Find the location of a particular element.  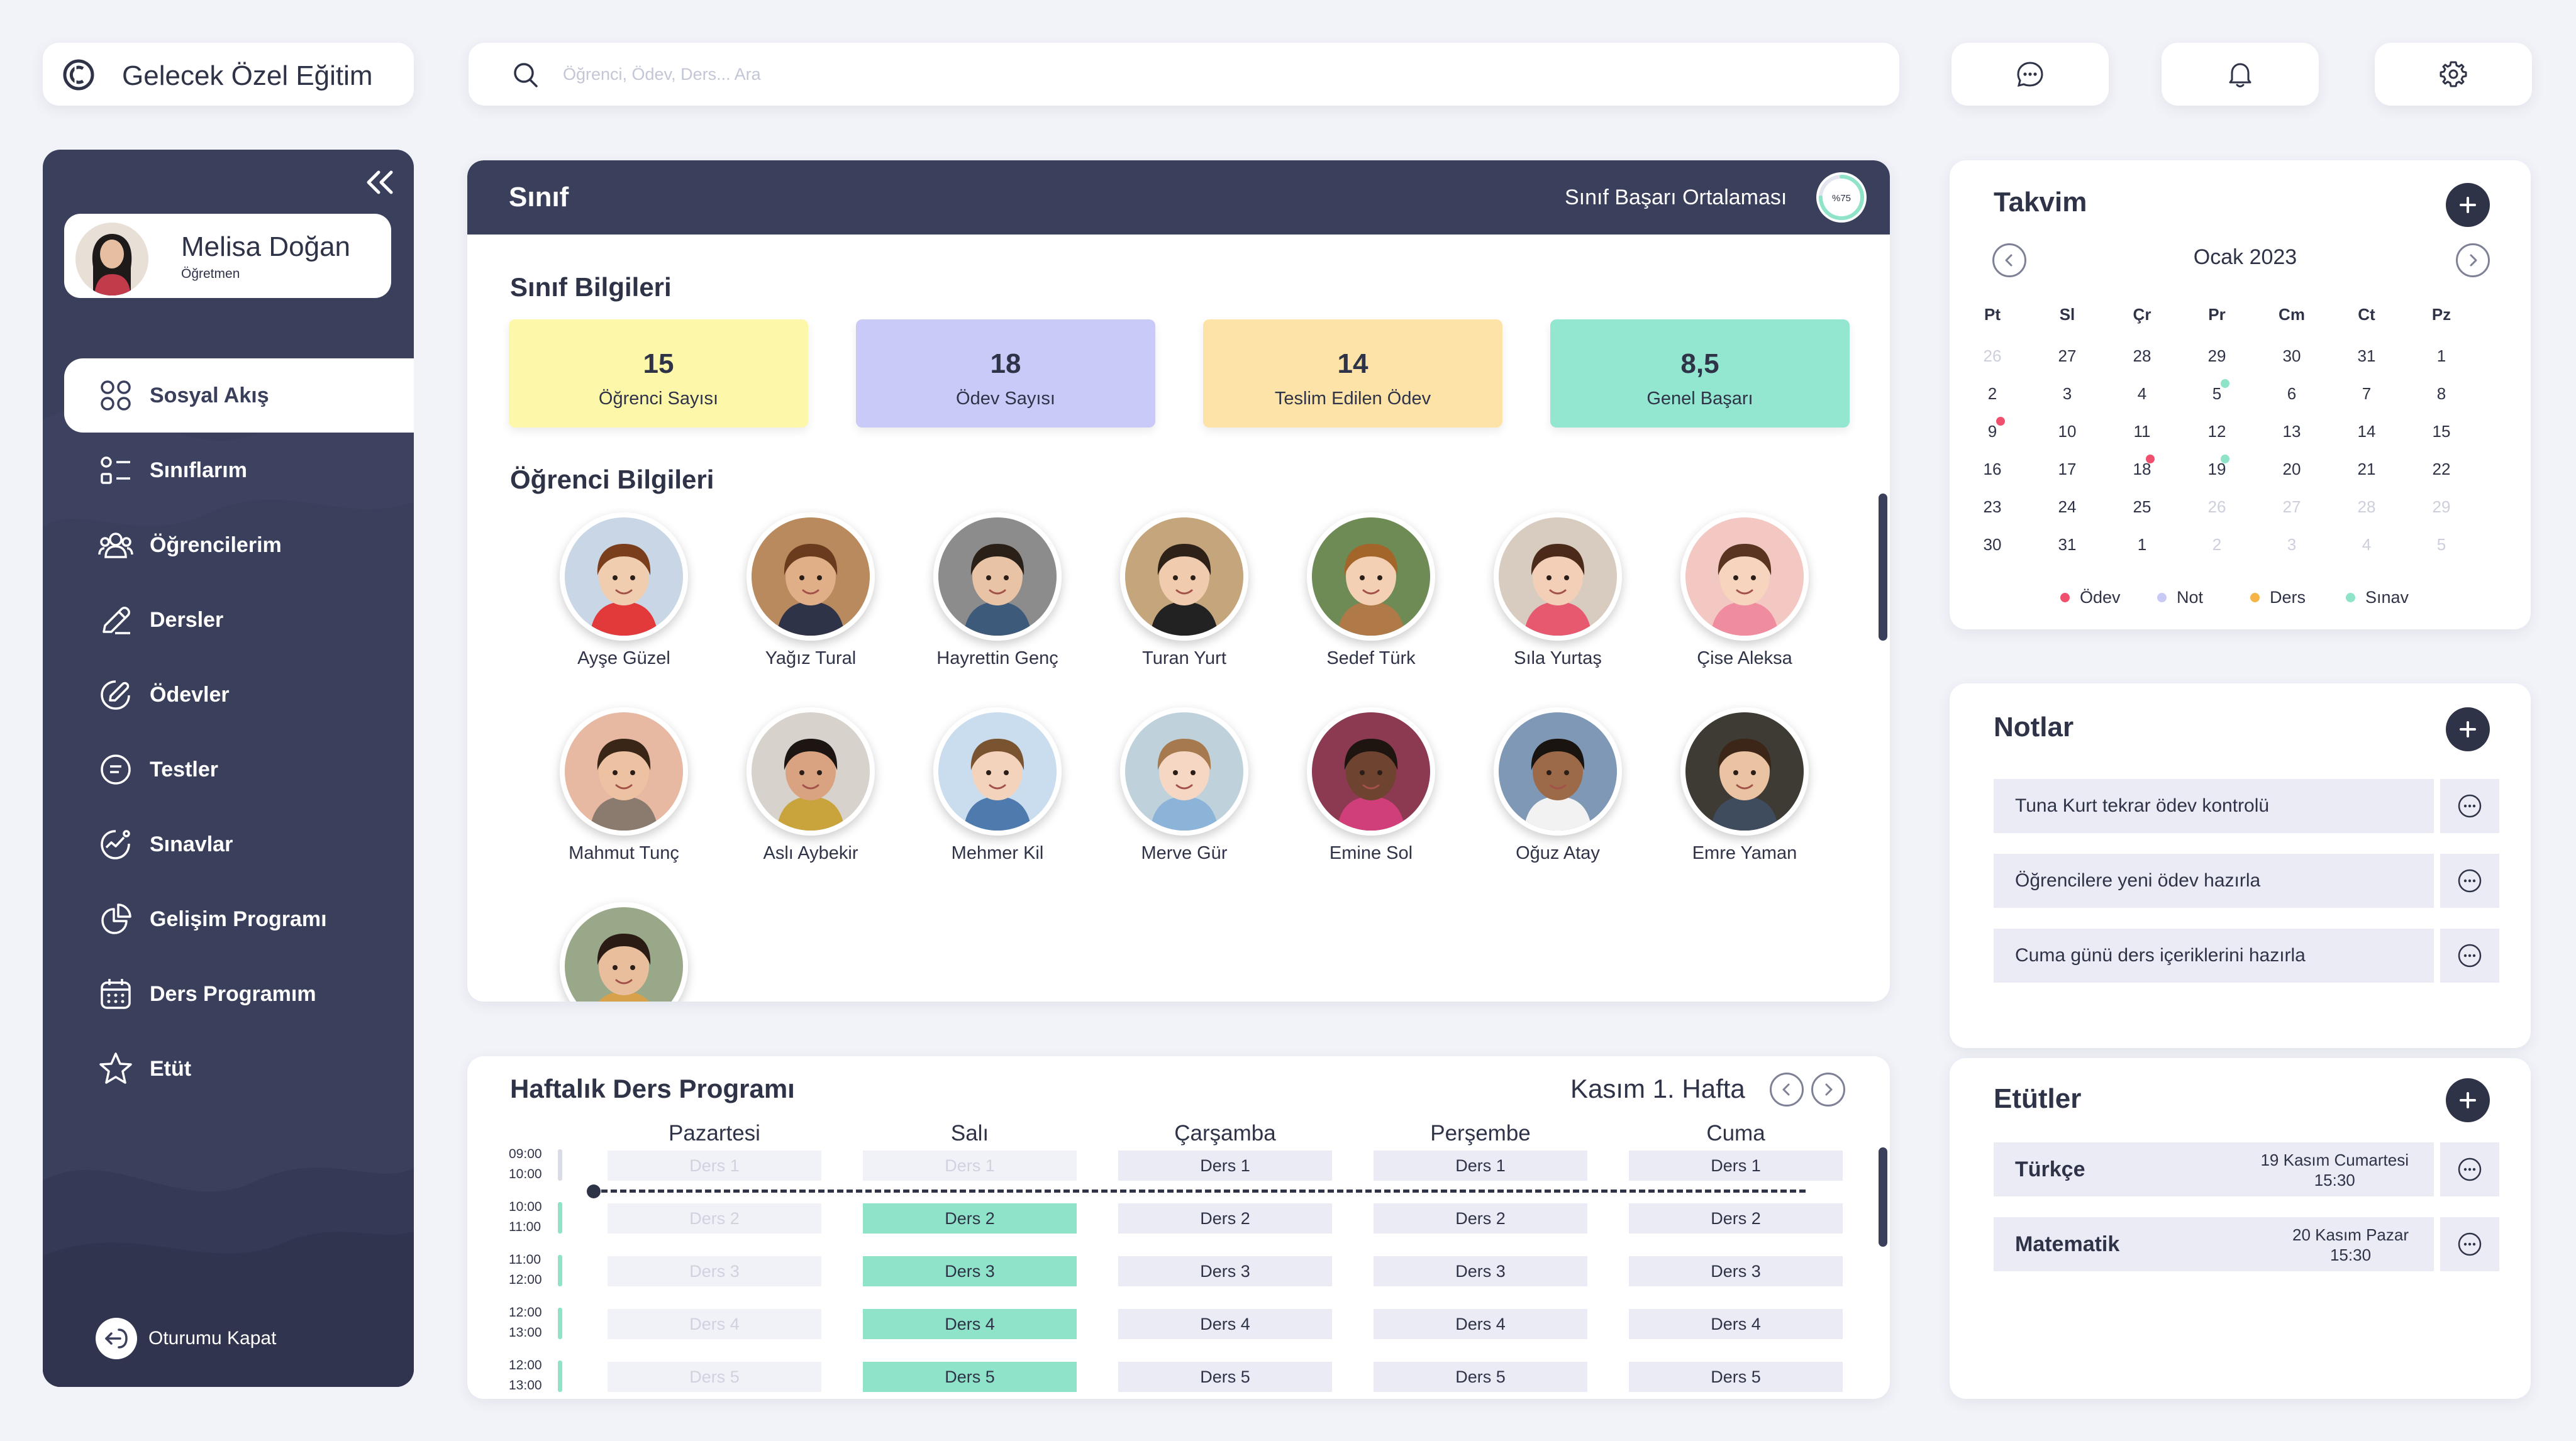

note-item: Öğrencilere yeni ödev hazırla is located at coordinates (2214, 881).